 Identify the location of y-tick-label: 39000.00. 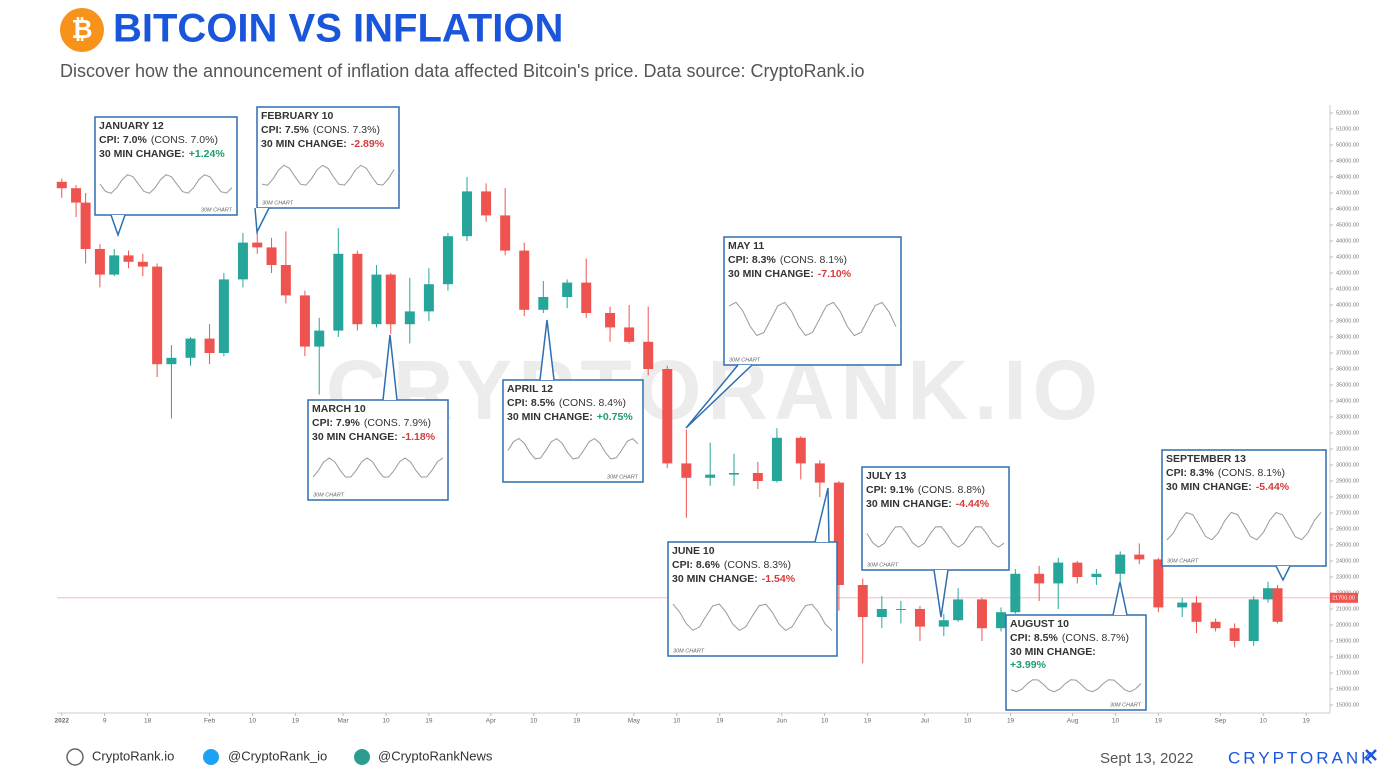
(1347, 321).